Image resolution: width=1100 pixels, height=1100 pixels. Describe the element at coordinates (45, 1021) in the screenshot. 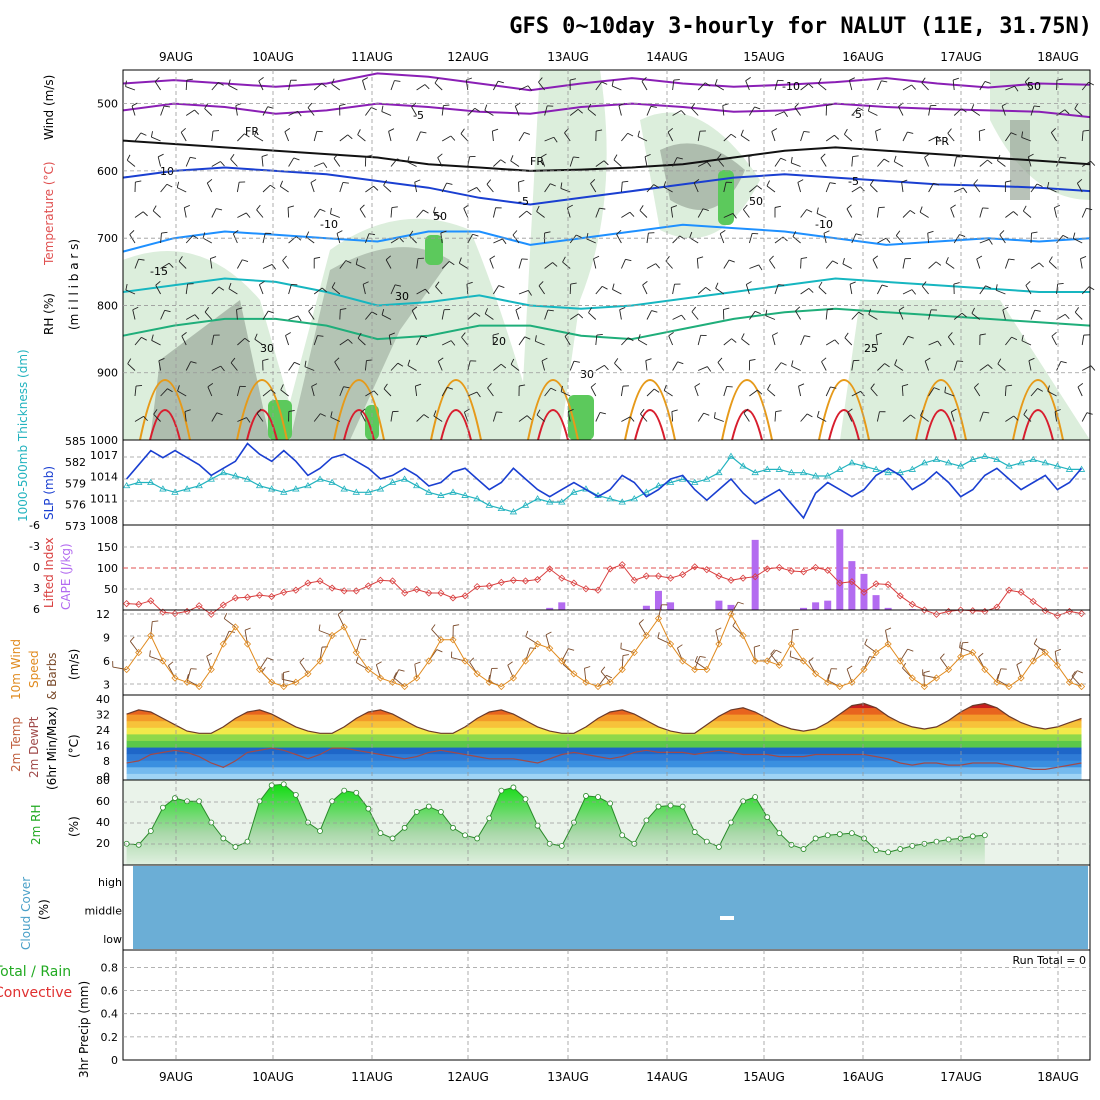

I see `precip-ylabels: Total / Rain Convective 3hr Precip (mm)` at that location.